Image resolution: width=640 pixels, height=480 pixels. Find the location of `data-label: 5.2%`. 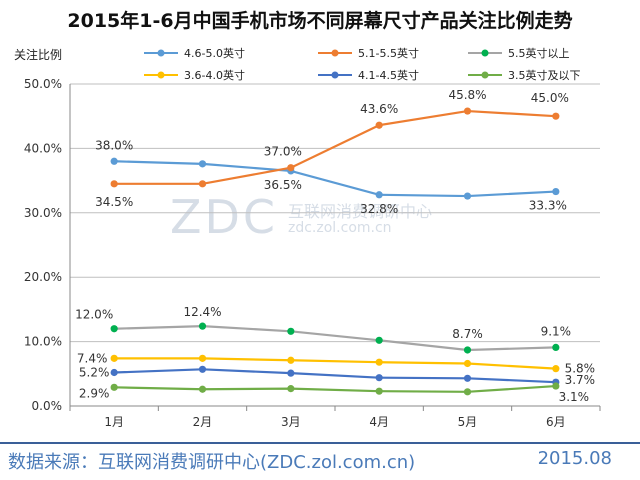

data-label: 5.2% is located at coordinates (94, 373).